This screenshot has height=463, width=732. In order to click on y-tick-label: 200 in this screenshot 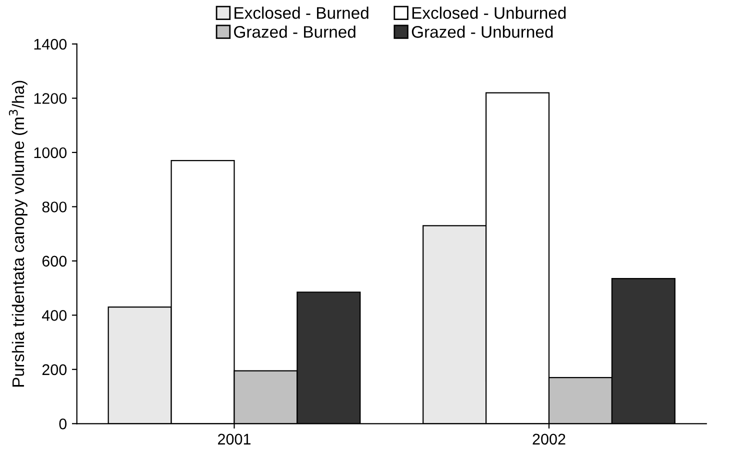, I will do `click(54, 370)`.